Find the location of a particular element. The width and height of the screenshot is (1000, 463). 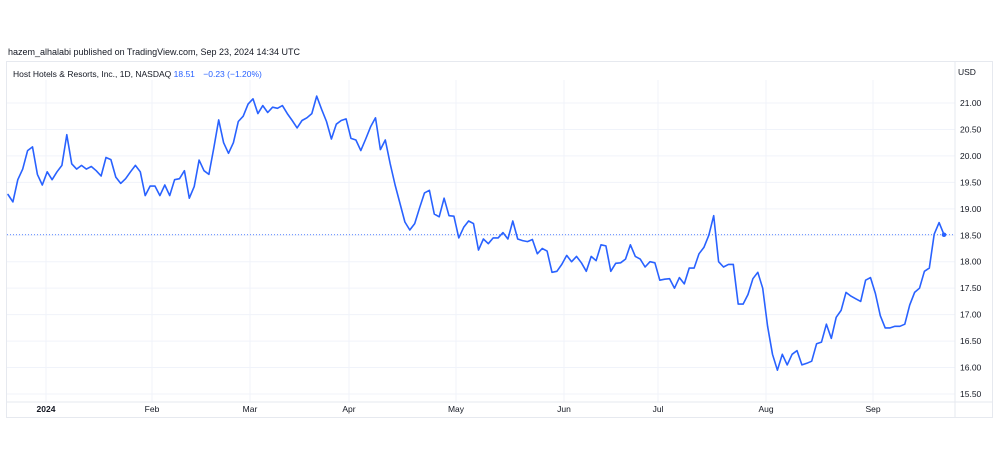

y-tick-label: 19.00 is located at coordinates (971, 209).